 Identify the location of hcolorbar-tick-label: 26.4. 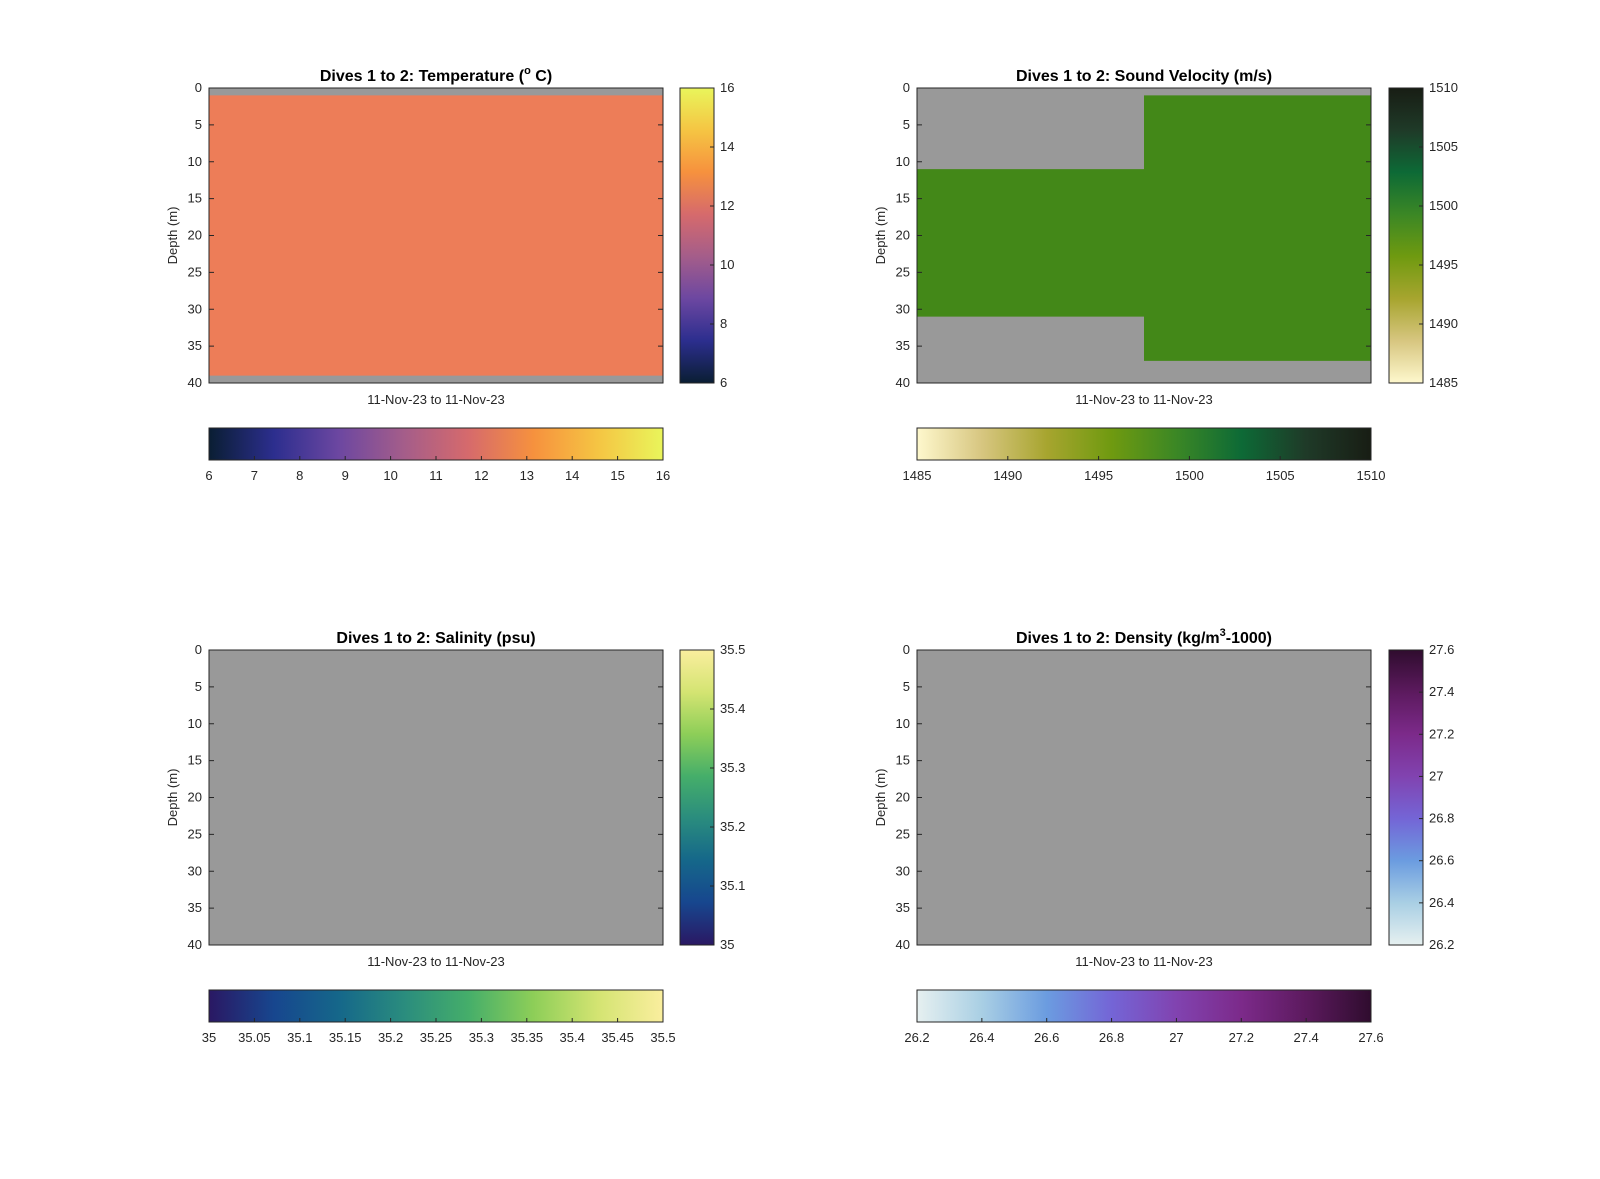
(981, 1037).